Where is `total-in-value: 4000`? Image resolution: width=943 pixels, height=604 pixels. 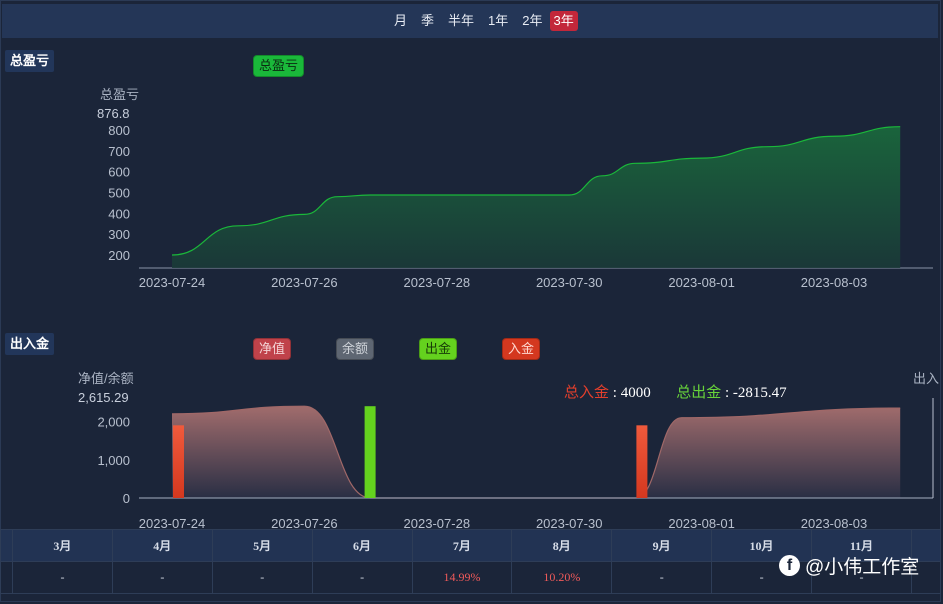 total-in-value: 4000 is located at coordinates (635, 393).